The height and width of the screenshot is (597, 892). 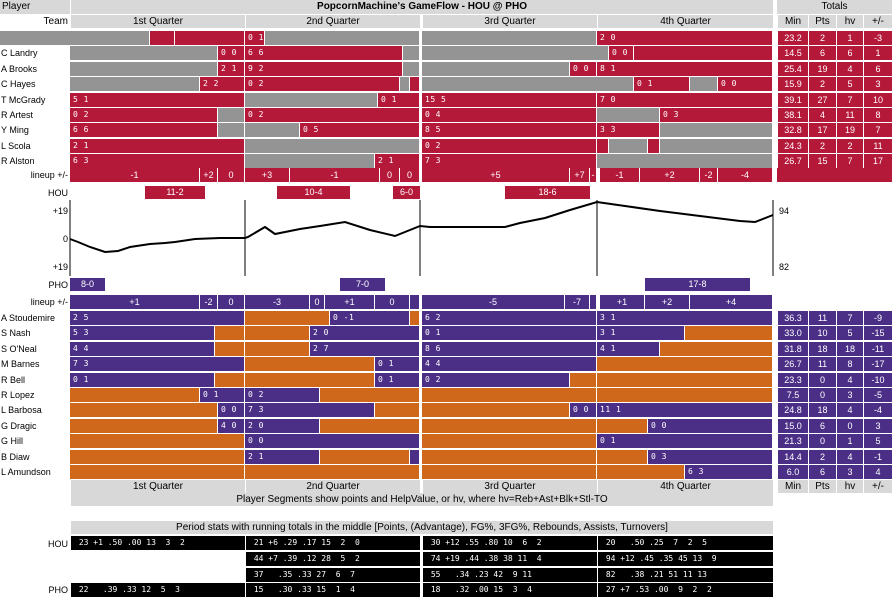 I want to click on player-total-min: 7.5, so click(x=793, y=395).